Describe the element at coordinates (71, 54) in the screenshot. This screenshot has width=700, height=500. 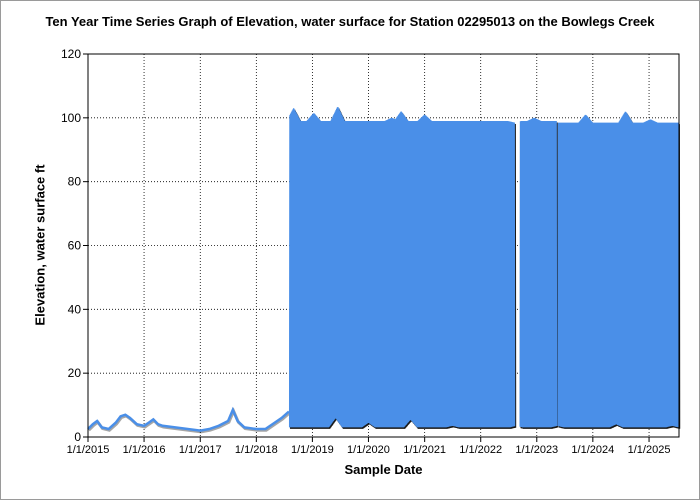
I see `y-tick-label: 120` at that location.